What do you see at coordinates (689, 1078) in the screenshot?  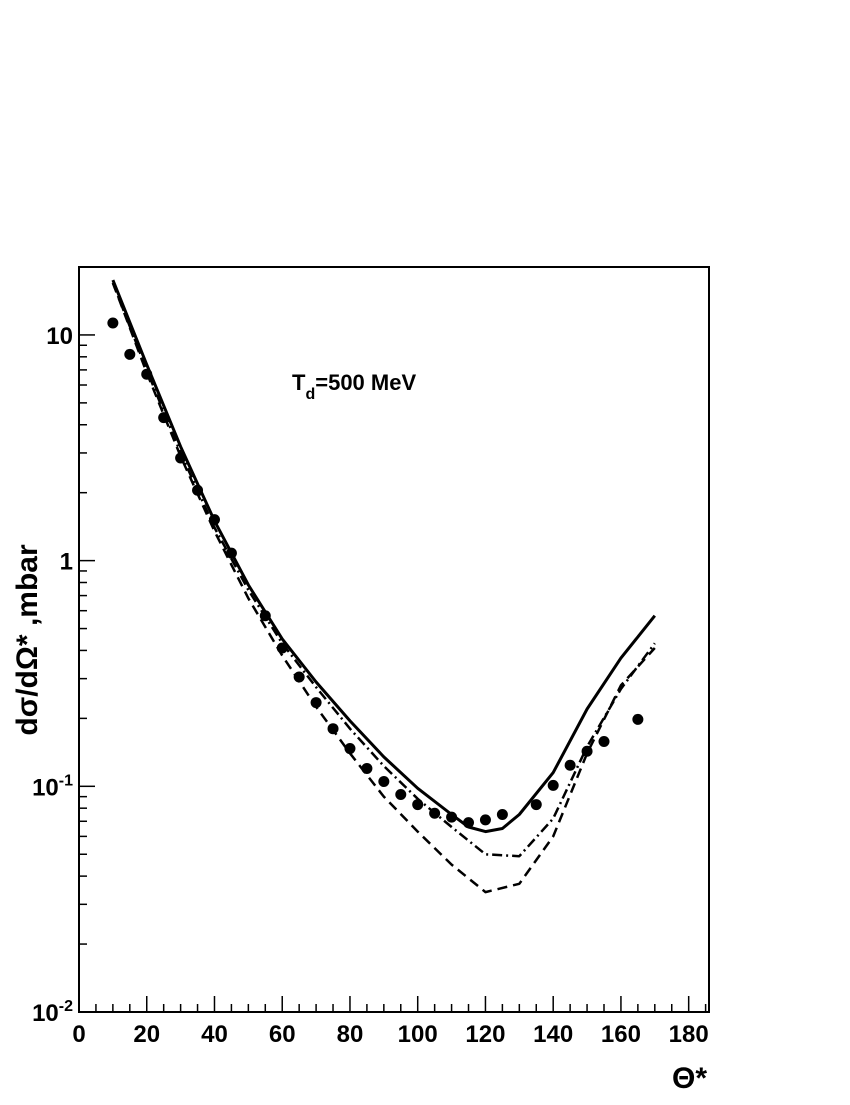 I see `x-axis-title: Θ*` at bounding box center [689, 1078].